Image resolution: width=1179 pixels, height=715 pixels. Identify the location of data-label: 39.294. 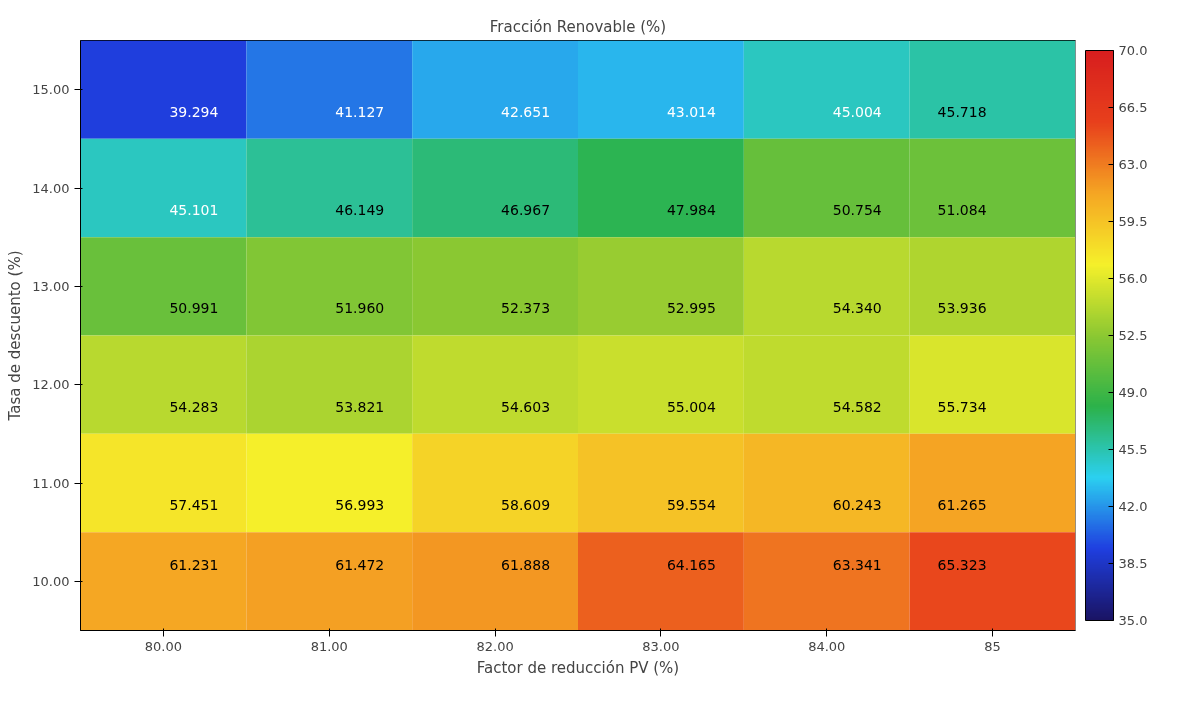
(194, 111).